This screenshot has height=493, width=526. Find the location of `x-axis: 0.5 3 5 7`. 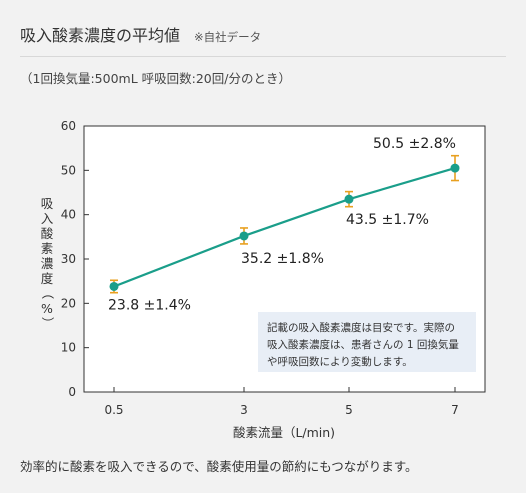

x-axis: 0.5 3 5 7 is located at coordinates (281, 402).